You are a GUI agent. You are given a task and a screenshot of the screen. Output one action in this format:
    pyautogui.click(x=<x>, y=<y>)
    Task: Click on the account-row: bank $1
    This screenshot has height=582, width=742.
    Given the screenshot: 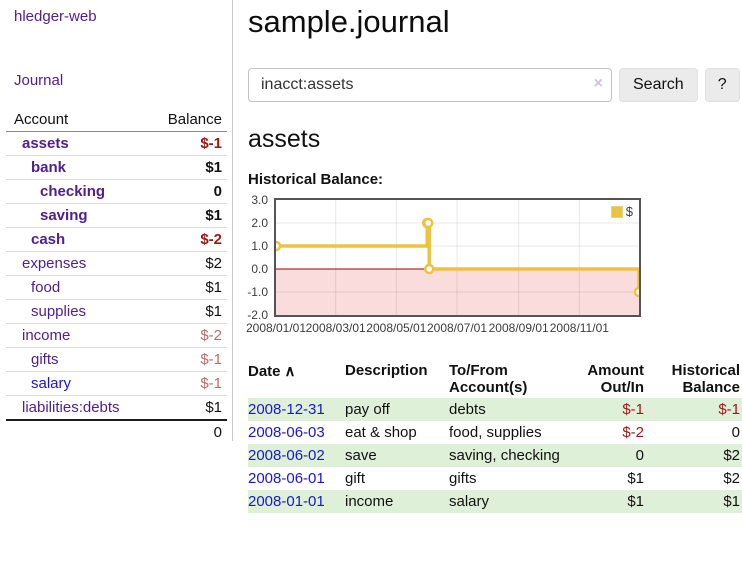 What is the action you would take?
    pyautogui.click(x=116, y=167)
    